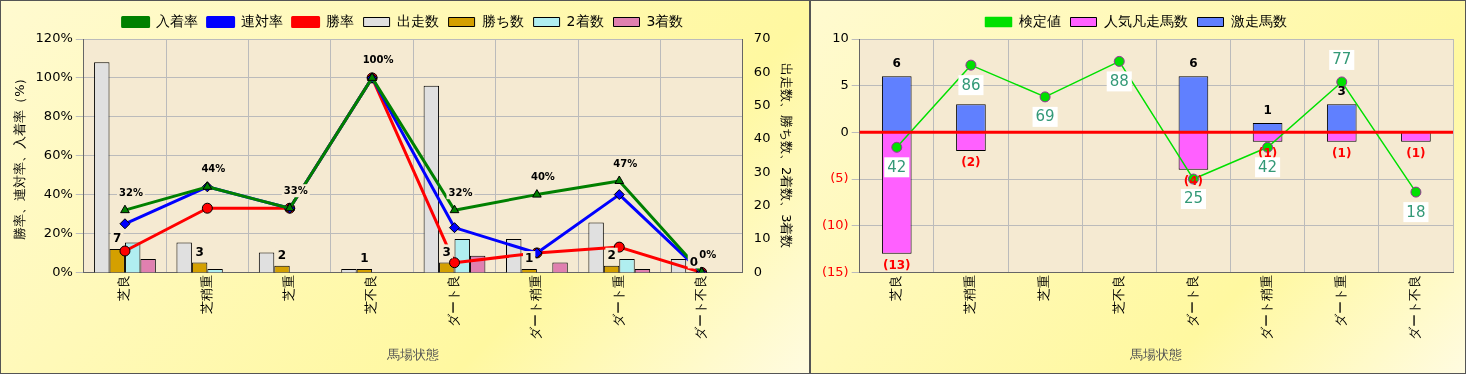  What do you see at coordinates (835, 225) in the screenshot?
I see `y-tick-label: (10)` at bounding box center [835, 225].